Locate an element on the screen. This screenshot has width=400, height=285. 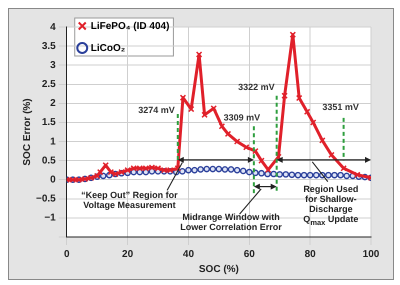
ref-line-label: 3351 mV is located at coordinates (340, 107).